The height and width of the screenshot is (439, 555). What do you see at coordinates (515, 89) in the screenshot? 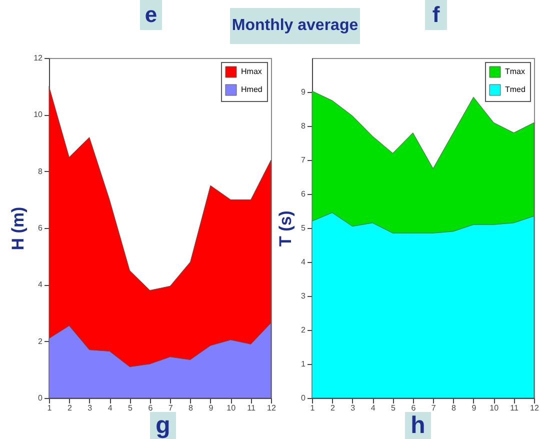
I see `legend-label: Tmed` at bounding box center [515, 89].